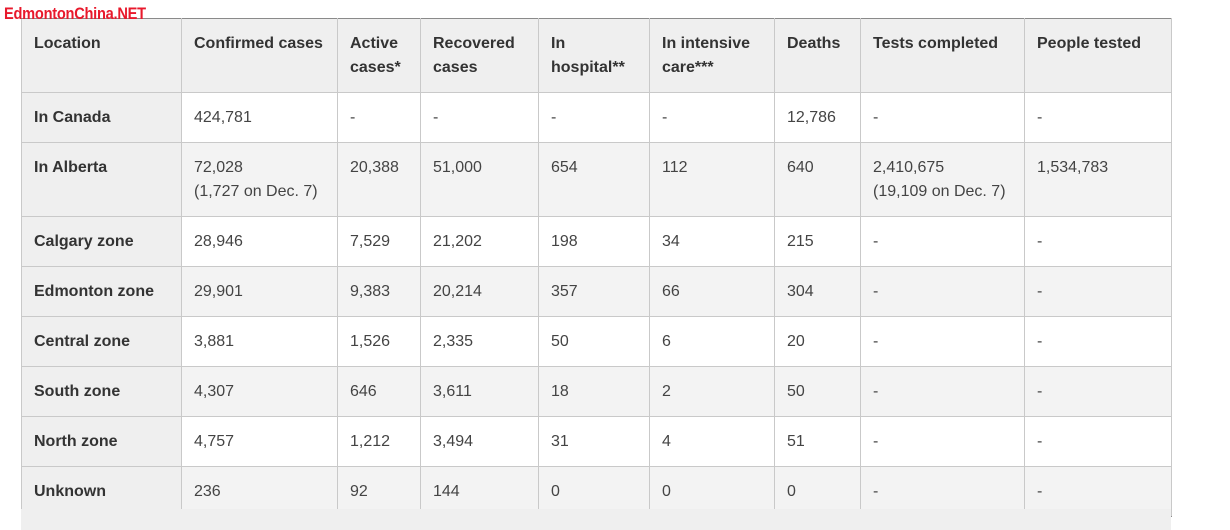 This screenshot has height=530, width=1230. Describe the element at coordinates (218, 241) in the screenshot. I see `confirmed-cases-cell-value: 28,946` at that location.